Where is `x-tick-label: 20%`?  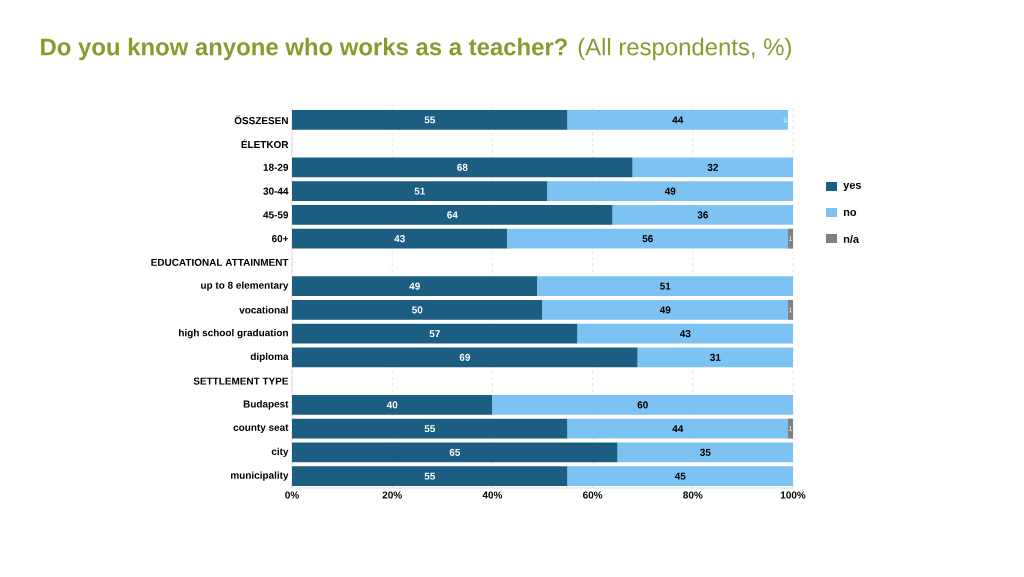
x-tick-label: 20% is located at coordinates (392, 495).